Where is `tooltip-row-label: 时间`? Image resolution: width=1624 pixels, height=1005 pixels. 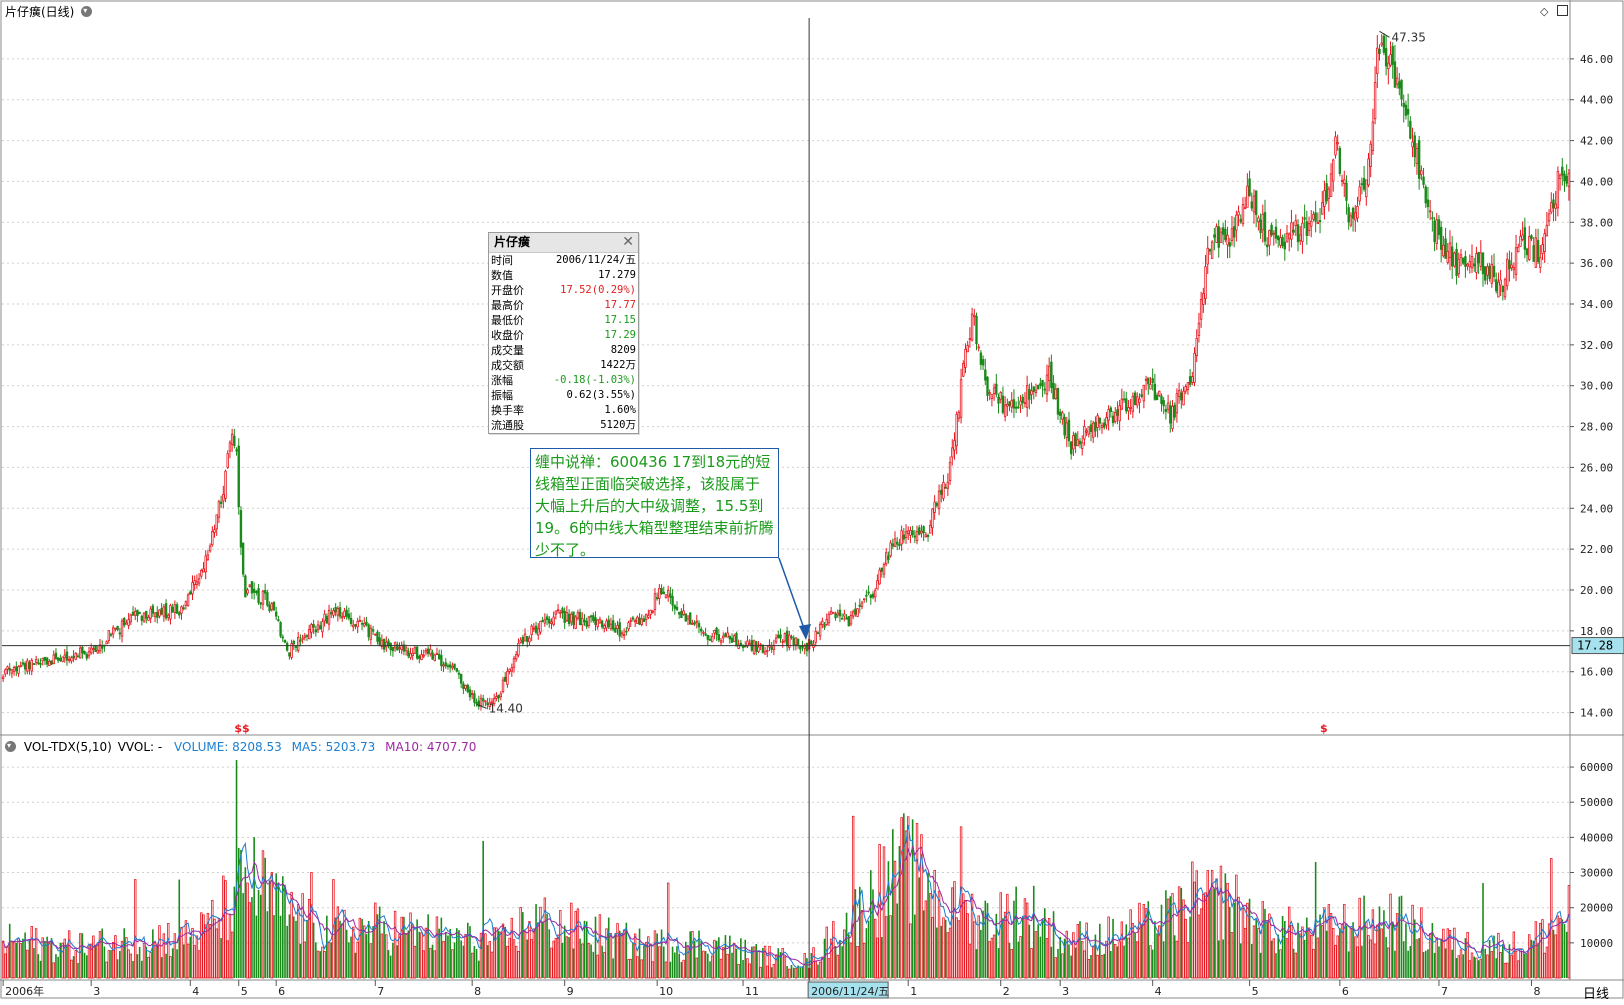 tooltip-row-label: 时间 is located at coordinates (502, 260).